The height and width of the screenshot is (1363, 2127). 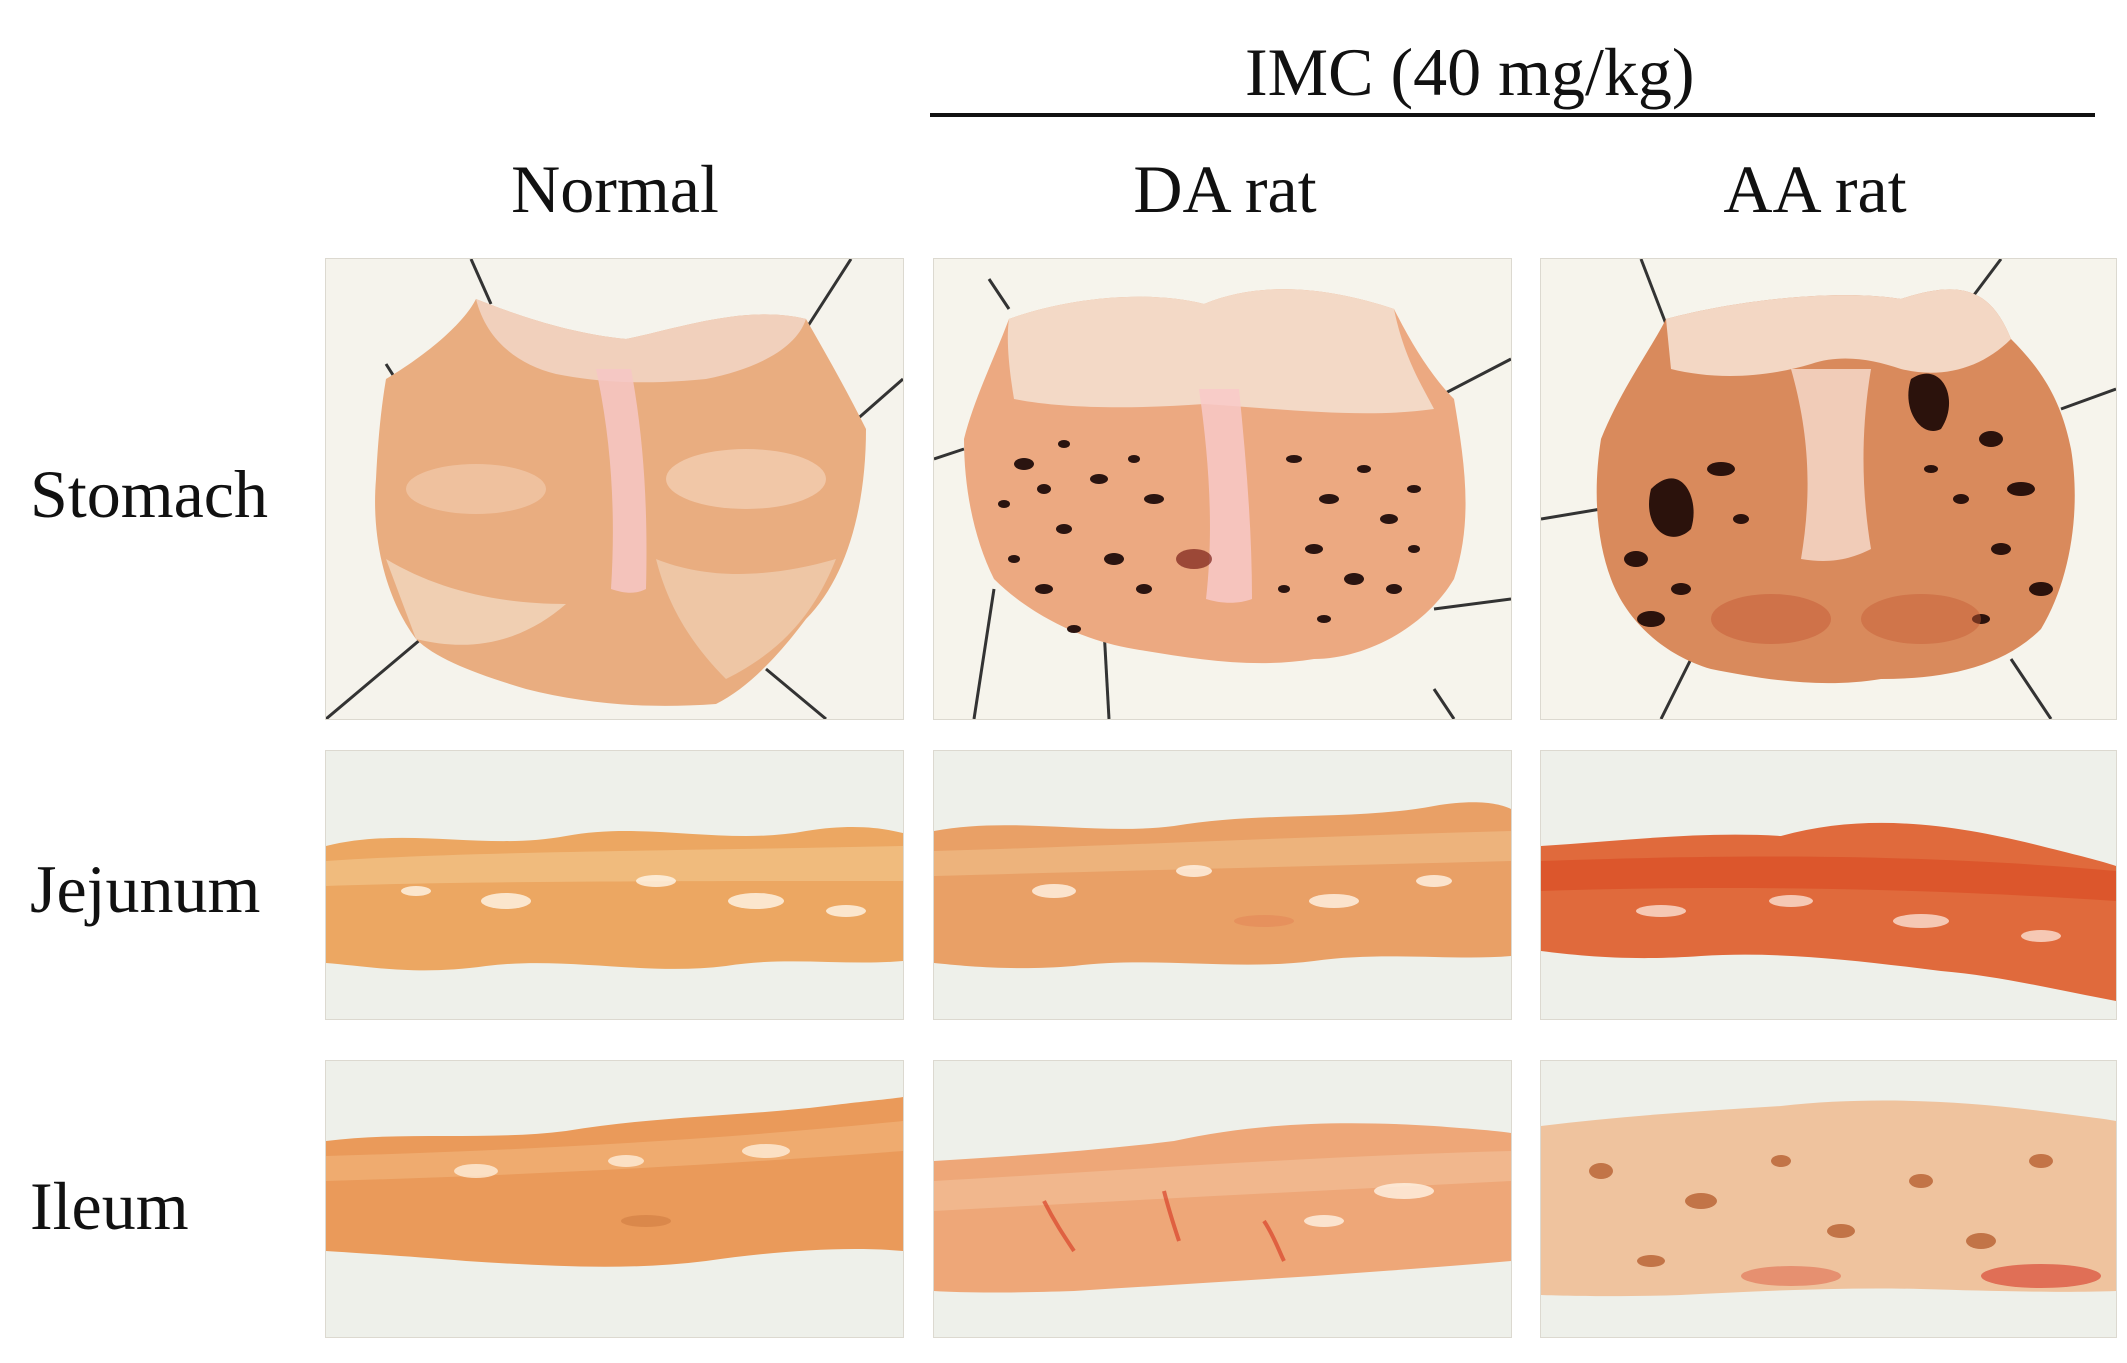 I want to click on group-bracket-line, so click(x=1512, y=115).